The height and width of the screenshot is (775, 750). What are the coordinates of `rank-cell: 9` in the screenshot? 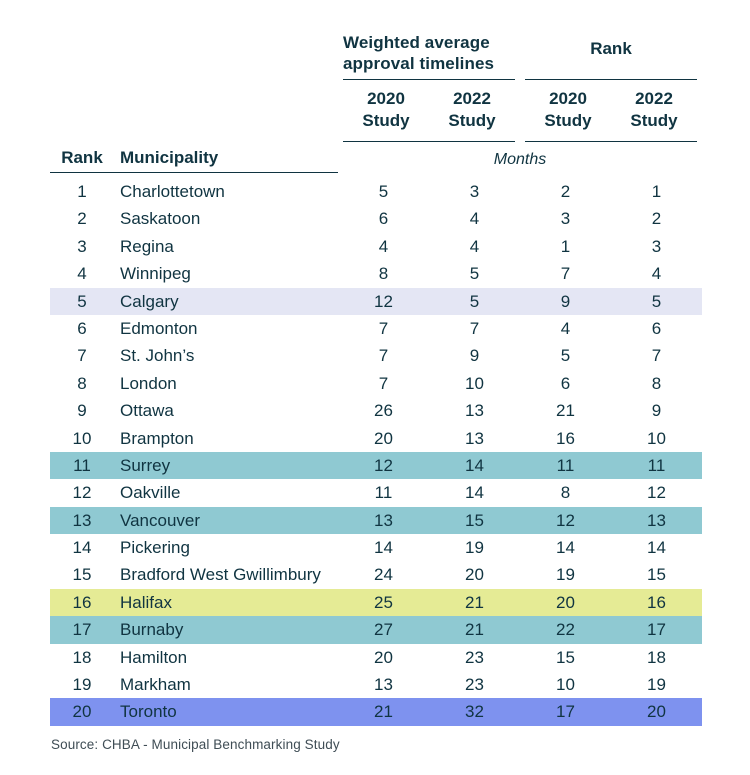 It's located at (82, 411).